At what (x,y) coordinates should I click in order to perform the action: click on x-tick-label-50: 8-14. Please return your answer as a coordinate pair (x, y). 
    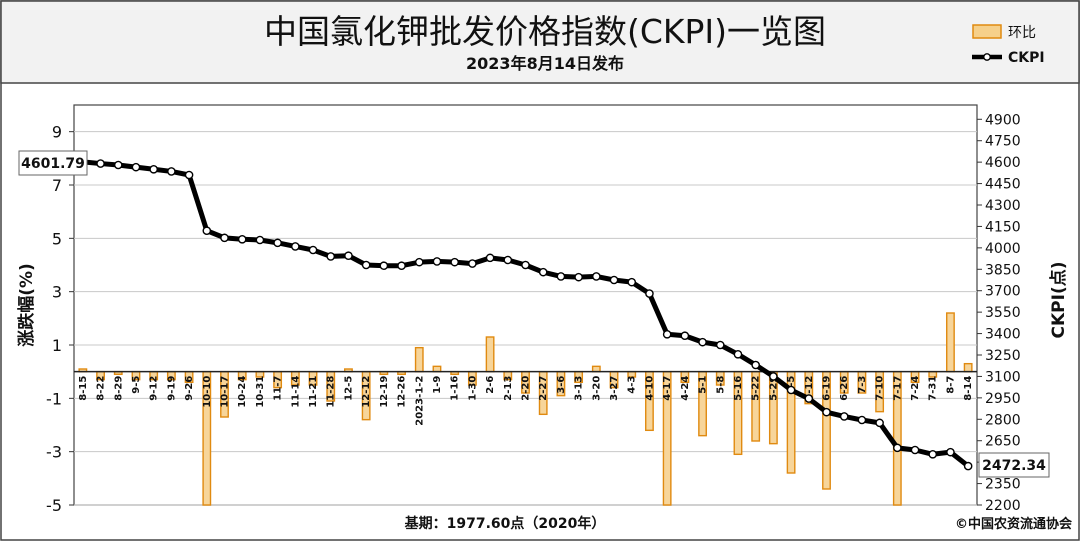
    Looking at the image, I should click on (968, 388).